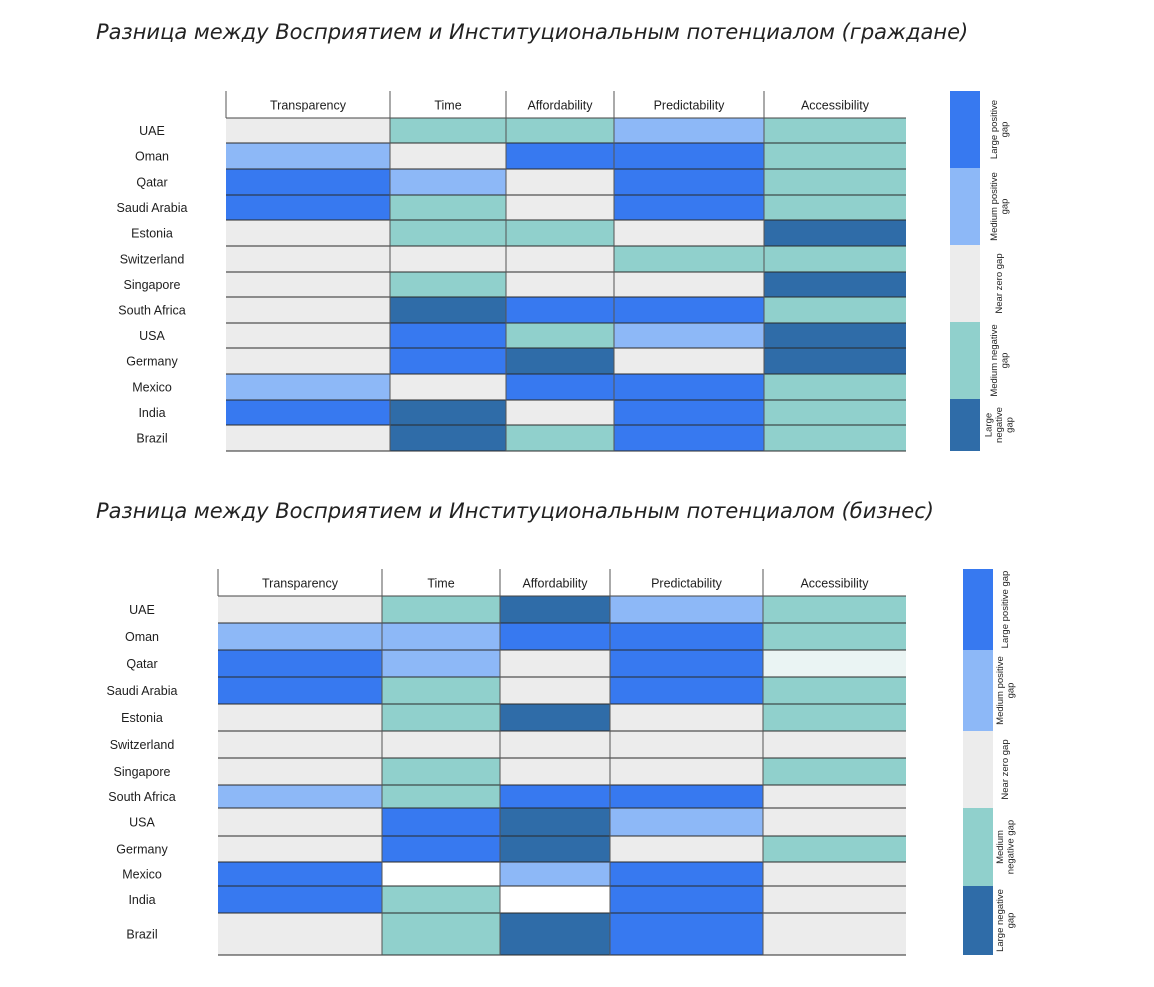  Describe the element at coordinates (834, 934) in the screenshot. I see `business-cell-brazil-accessibility` at that location.